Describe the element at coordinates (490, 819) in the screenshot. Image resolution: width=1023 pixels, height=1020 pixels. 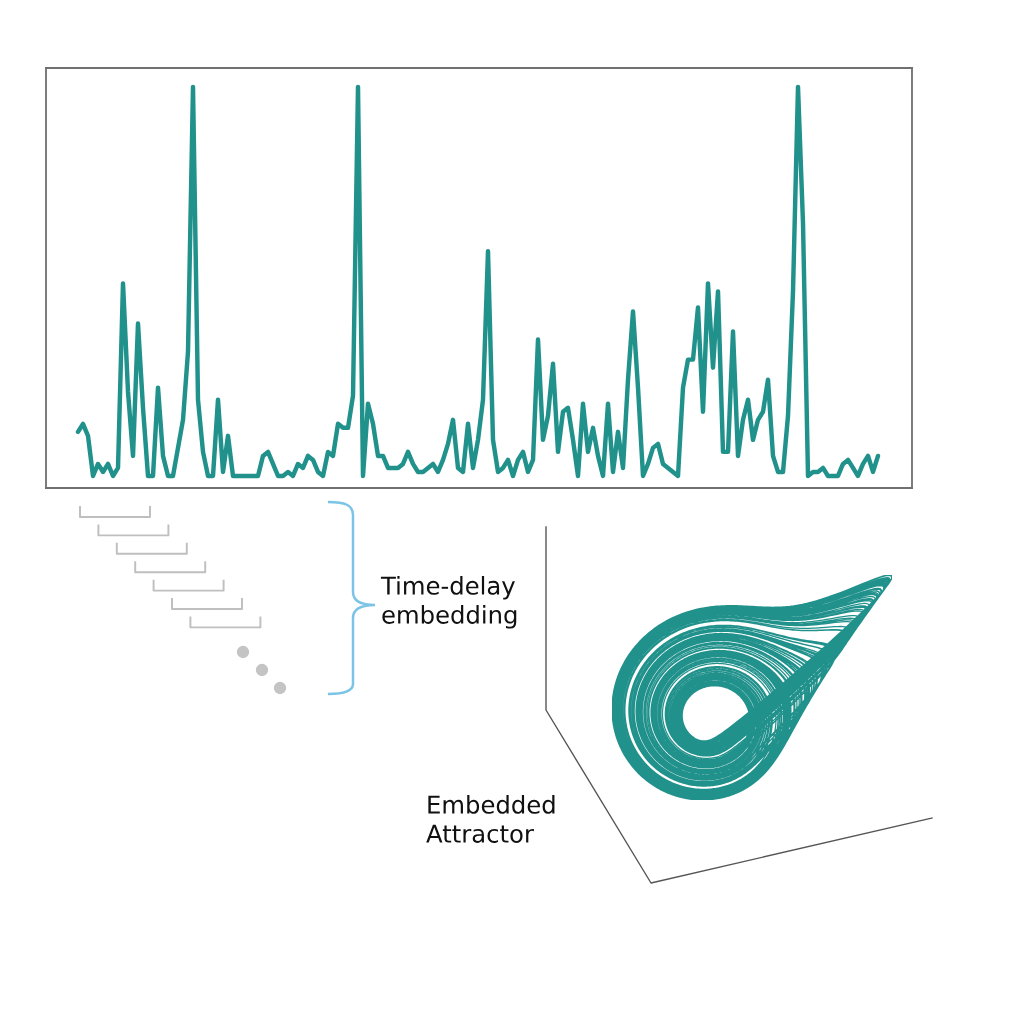
I see `text: Embedded Attractor` at that location.